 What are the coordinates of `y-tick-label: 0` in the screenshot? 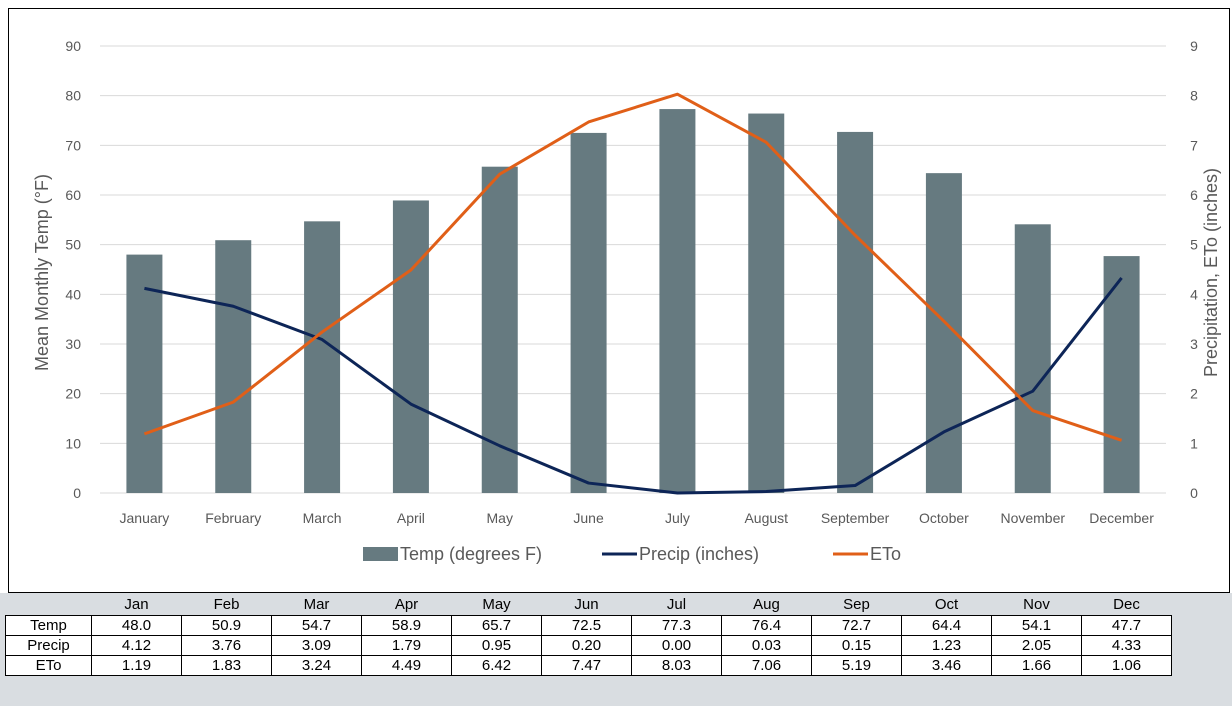 It's located at (77, 493).